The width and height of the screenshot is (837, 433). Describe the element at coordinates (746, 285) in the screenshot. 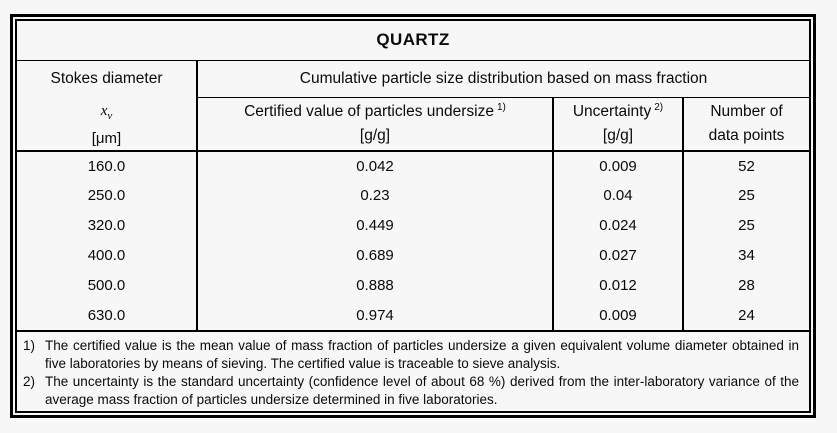

I see `cell-data-points: 28` at that location.